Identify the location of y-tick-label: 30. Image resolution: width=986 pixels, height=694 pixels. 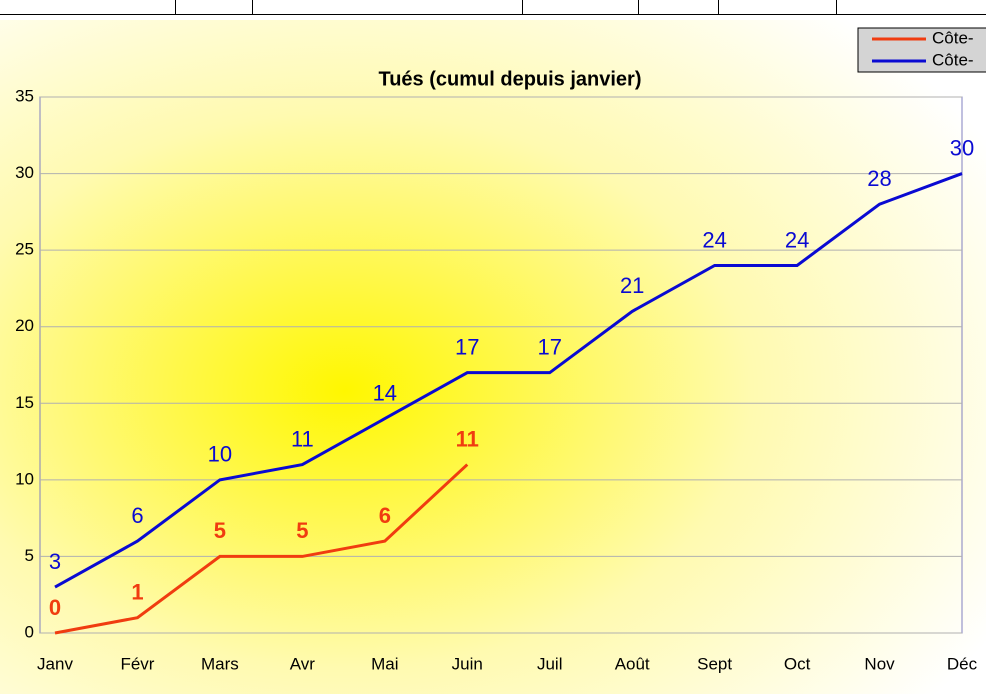
(24, 172).